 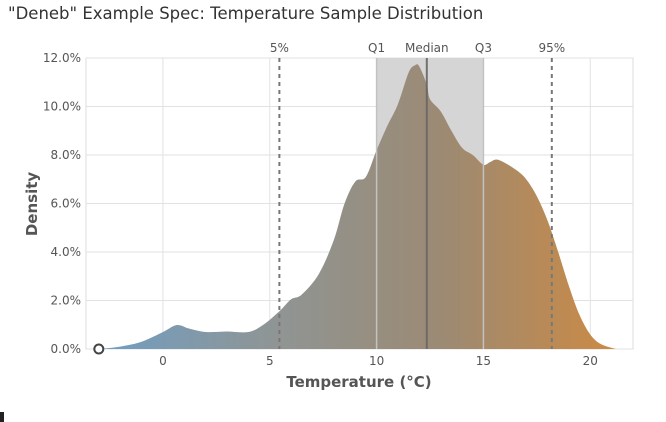 I want to click on reference-label: Median, so click(x=427, y=48).